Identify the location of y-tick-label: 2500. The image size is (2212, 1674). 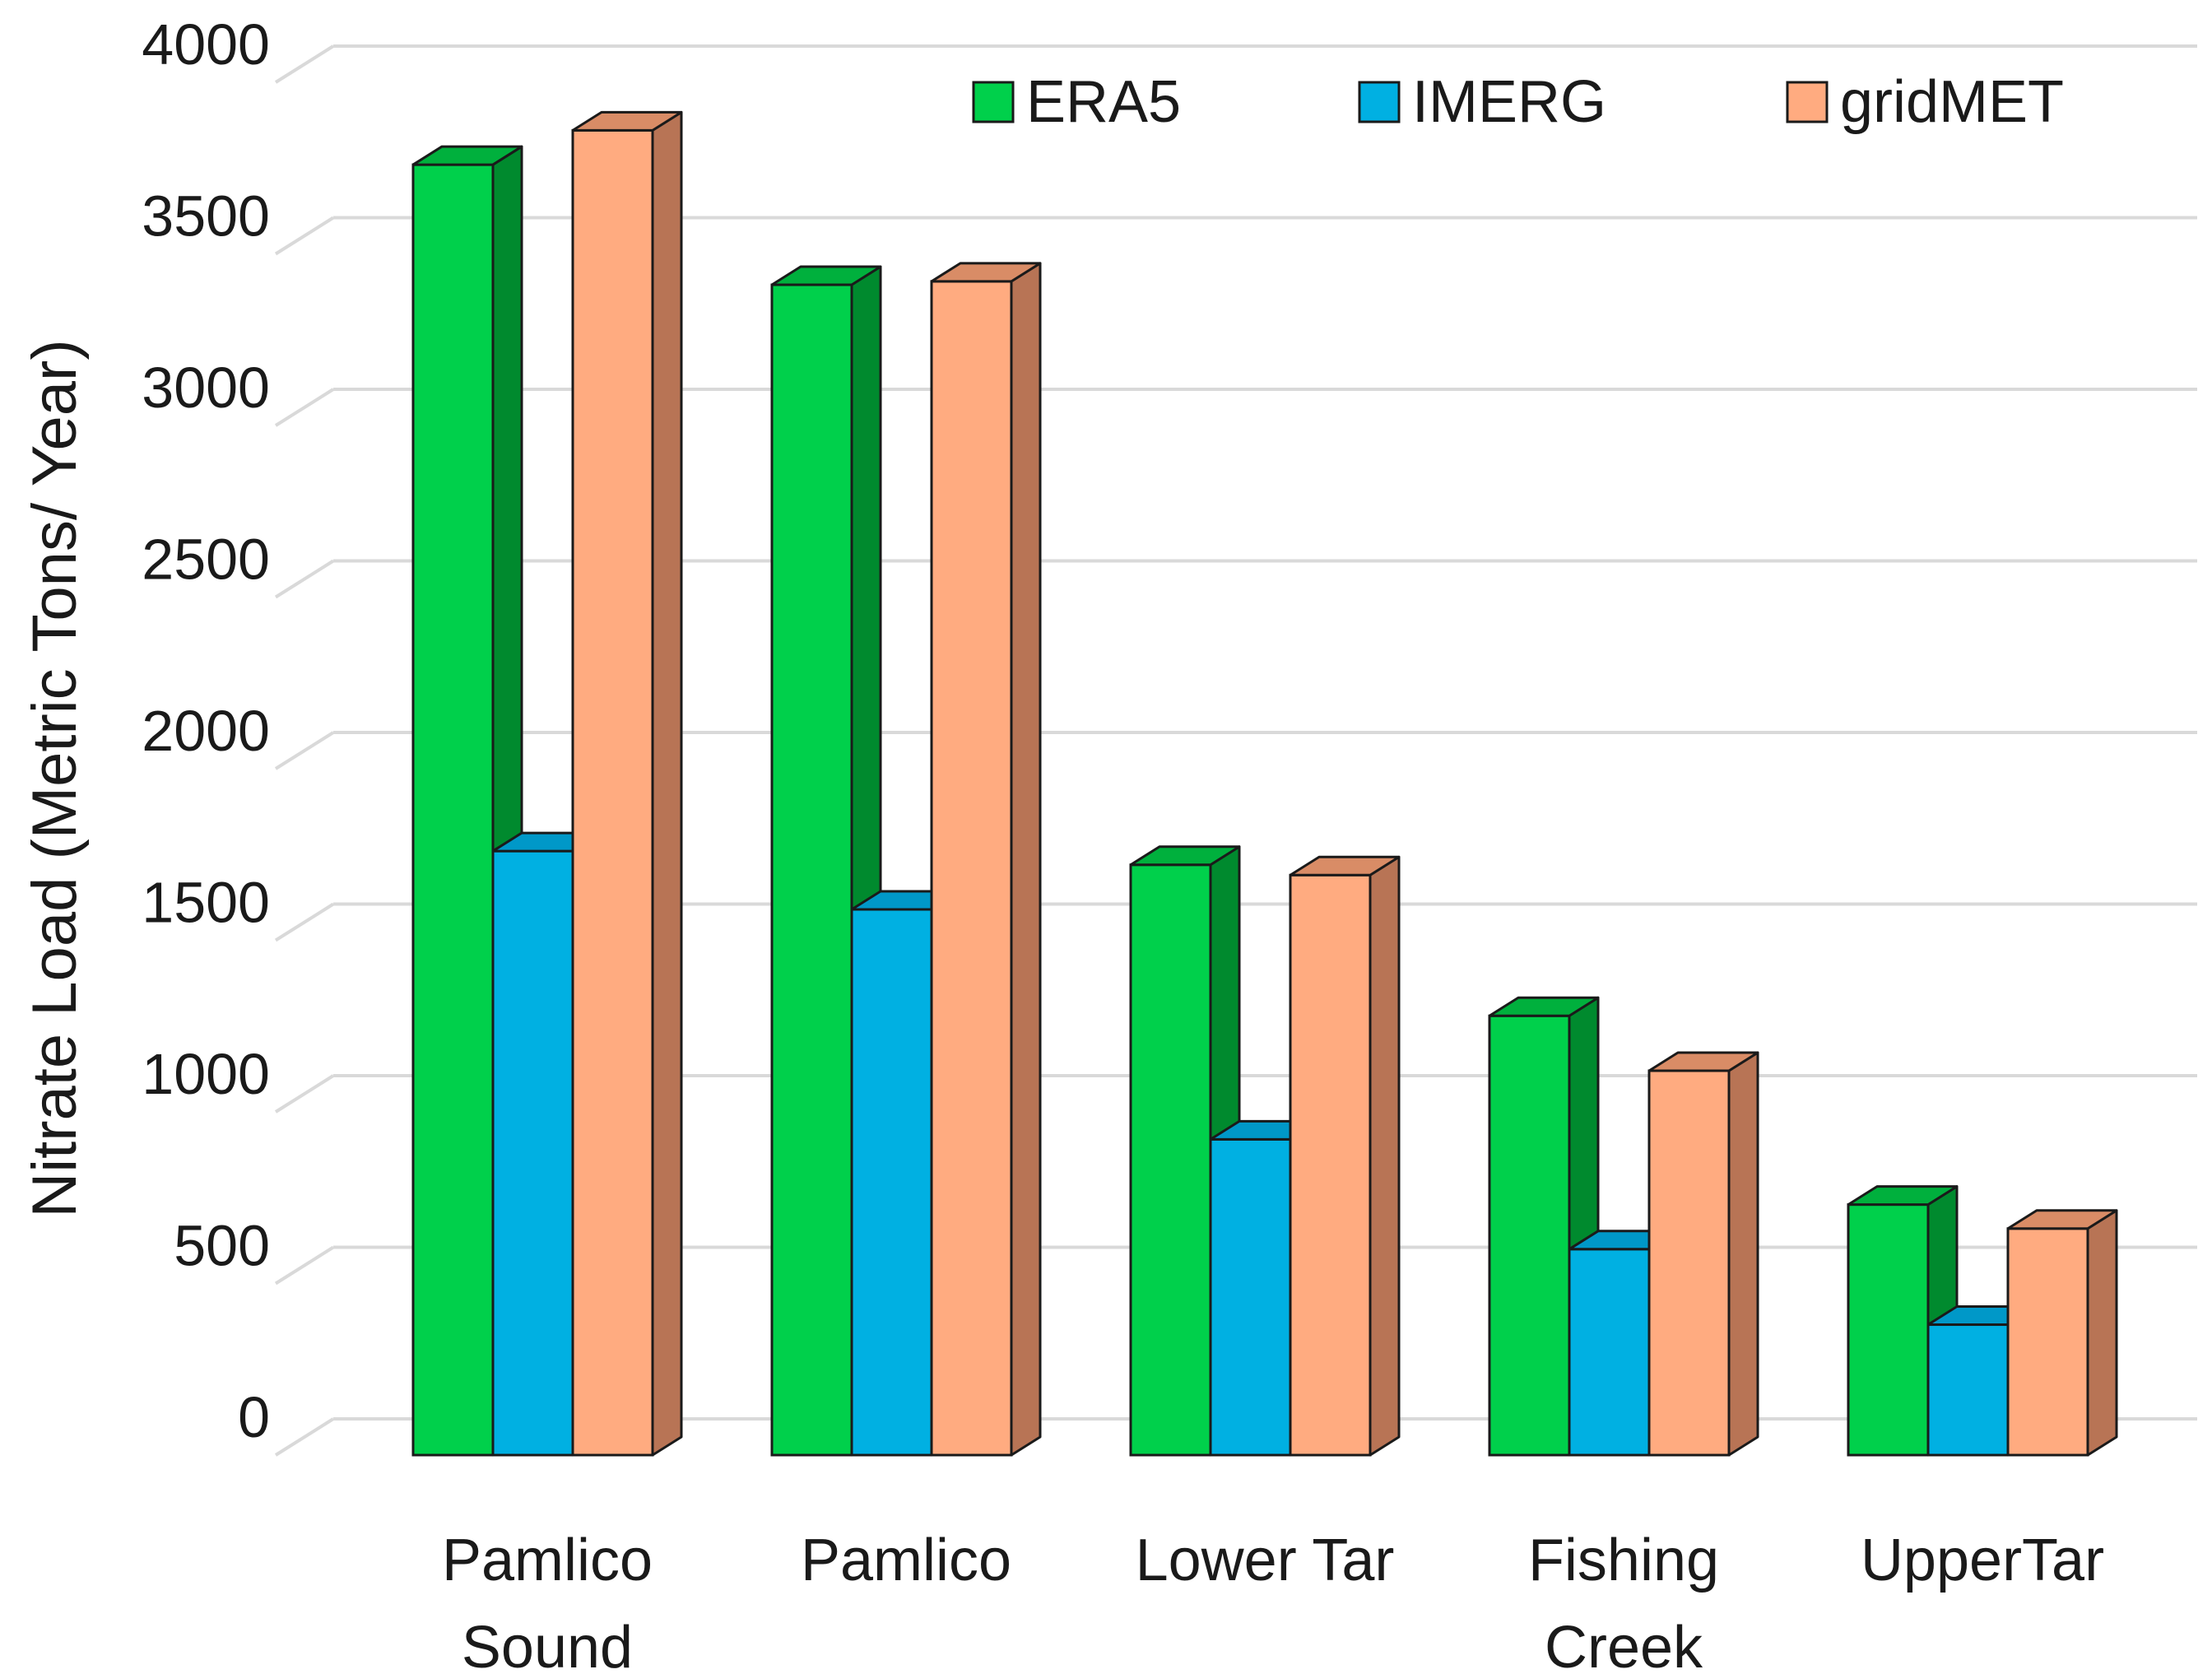
(206, 560).